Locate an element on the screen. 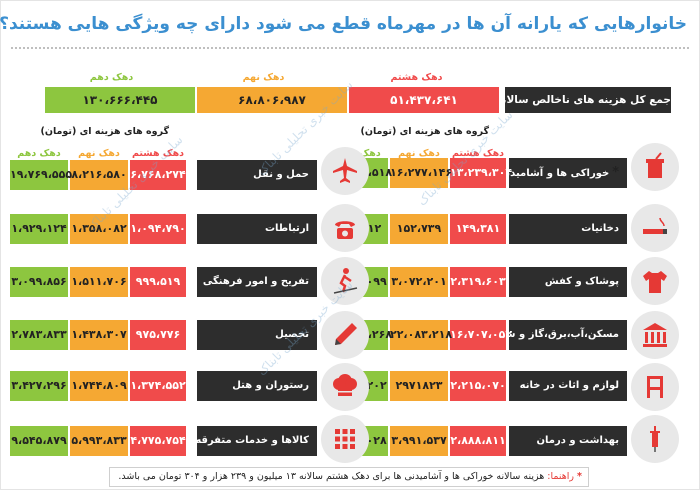  category-label: بهداشت و درمان is located at coordinates (568, 441).